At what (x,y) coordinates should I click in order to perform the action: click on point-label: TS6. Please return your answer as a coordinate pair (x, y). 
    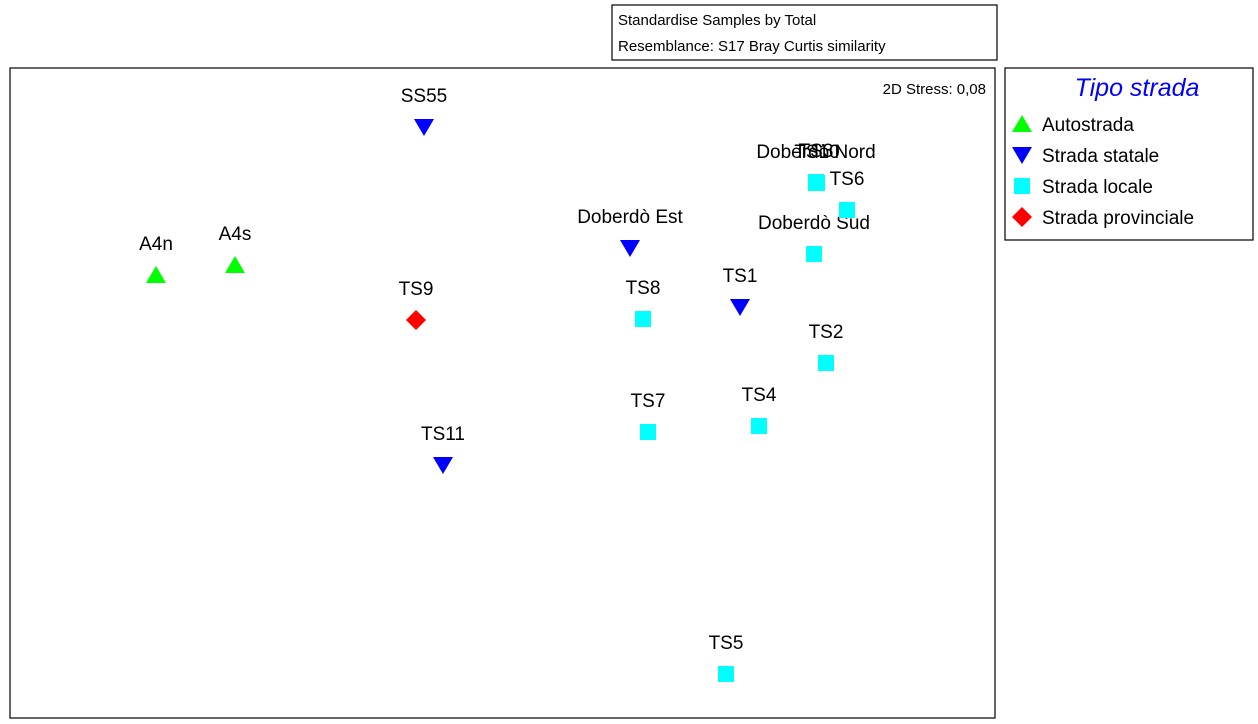
    Looking at the image, I should click on (847, 179).